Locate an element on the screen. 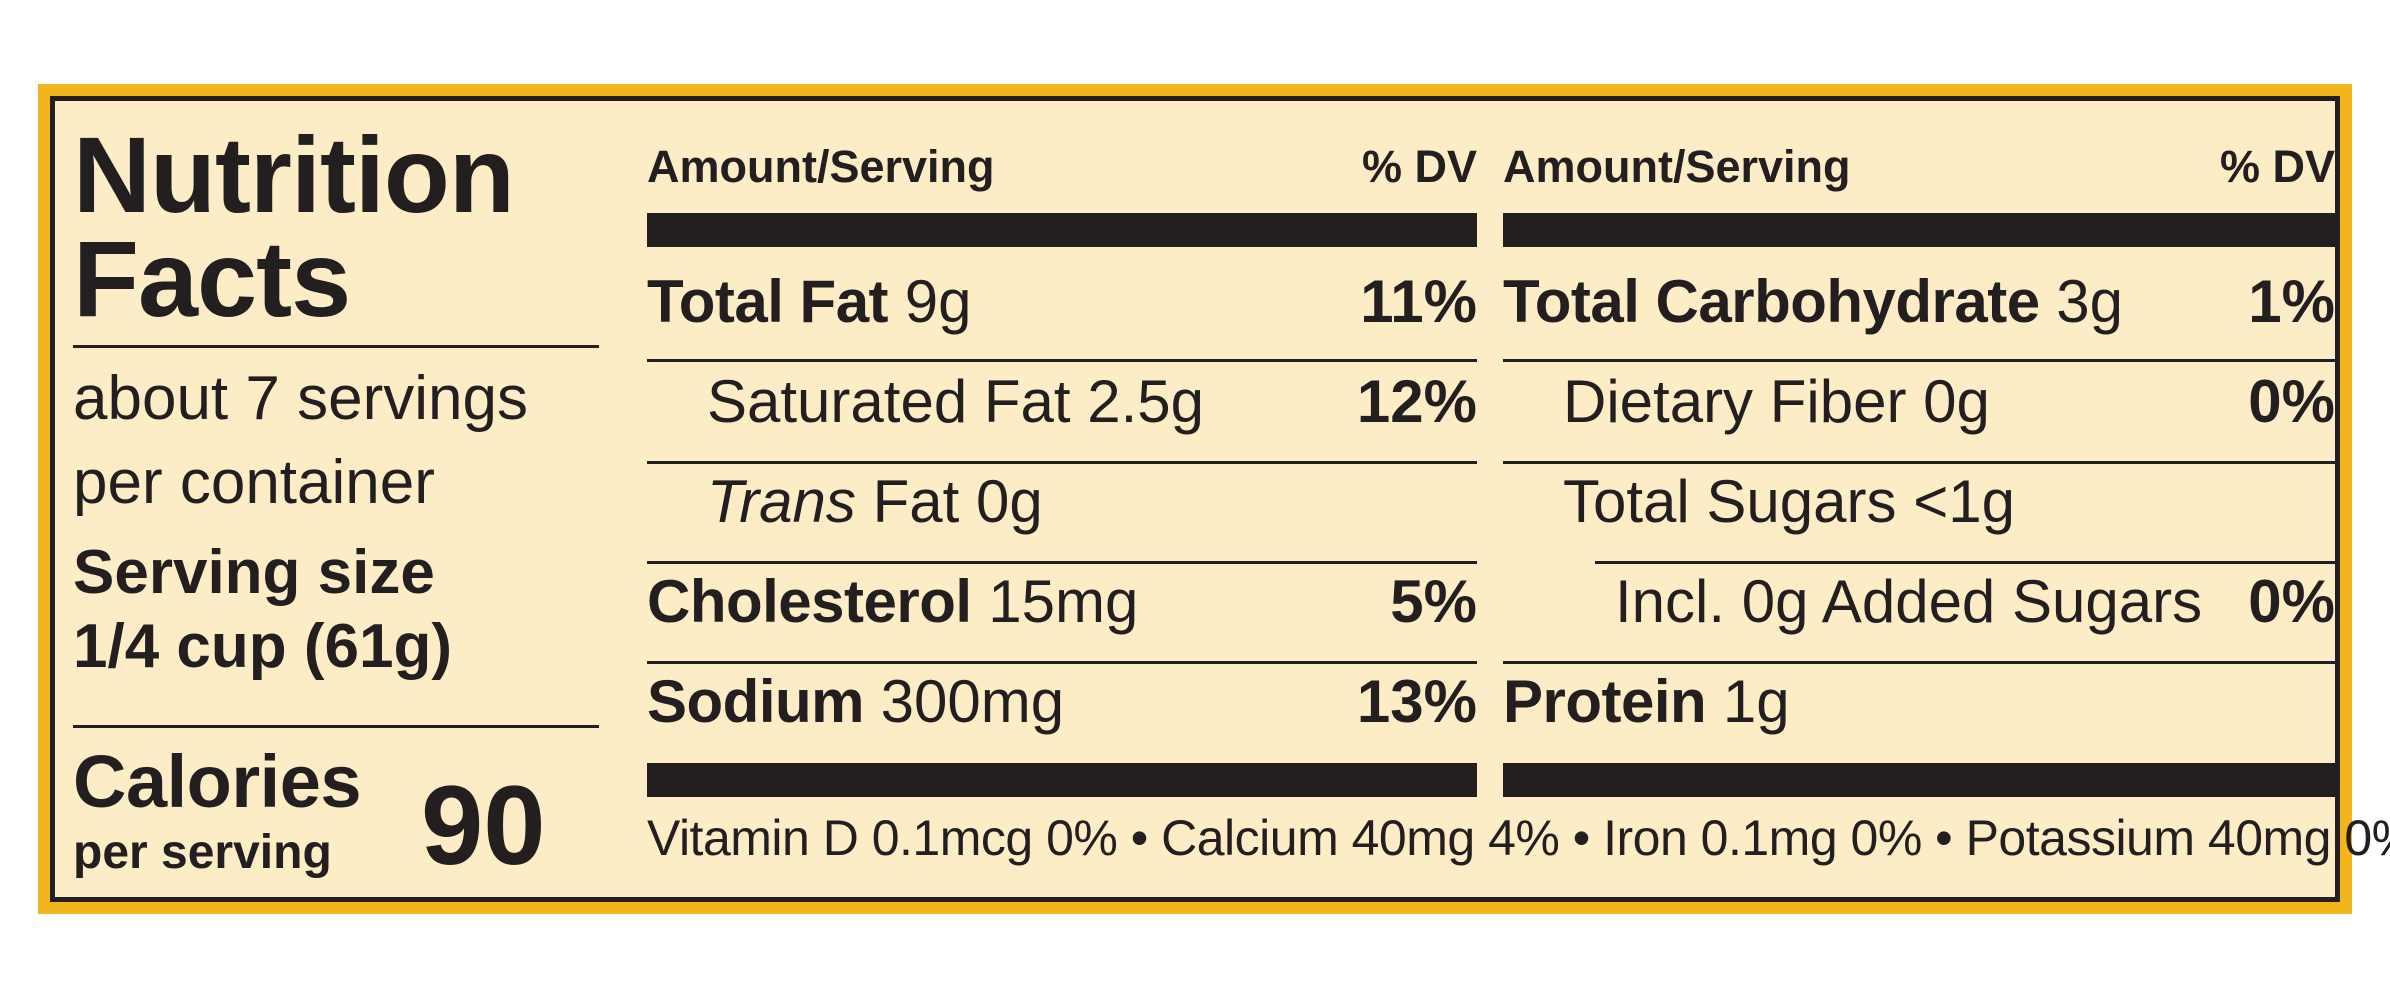 The image size is (2390, 1000). dv-added-sugars: 0% is located at coordinates (2291, 601).